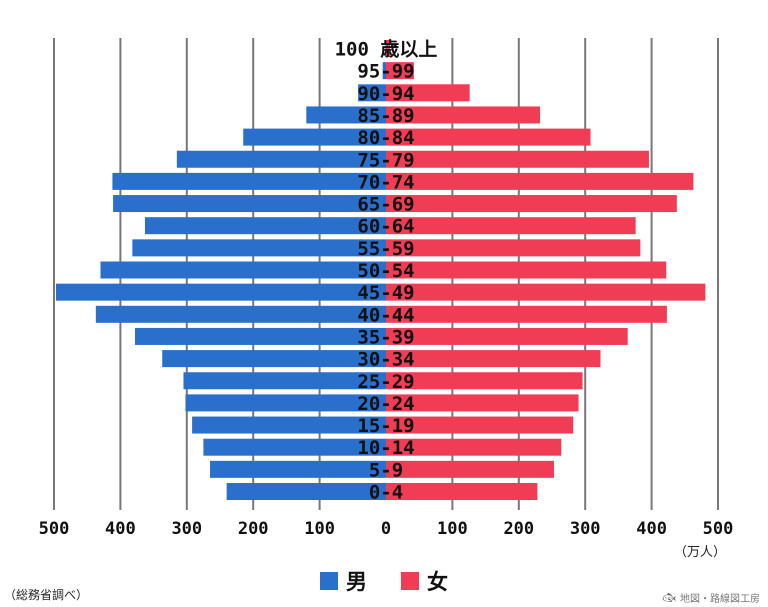 This screenshot has width=768, height=607. What do you see at coordinates (385, 249) in the screenshot?
I see `age-band-label: 55-59` at bounding box center [385, 249].